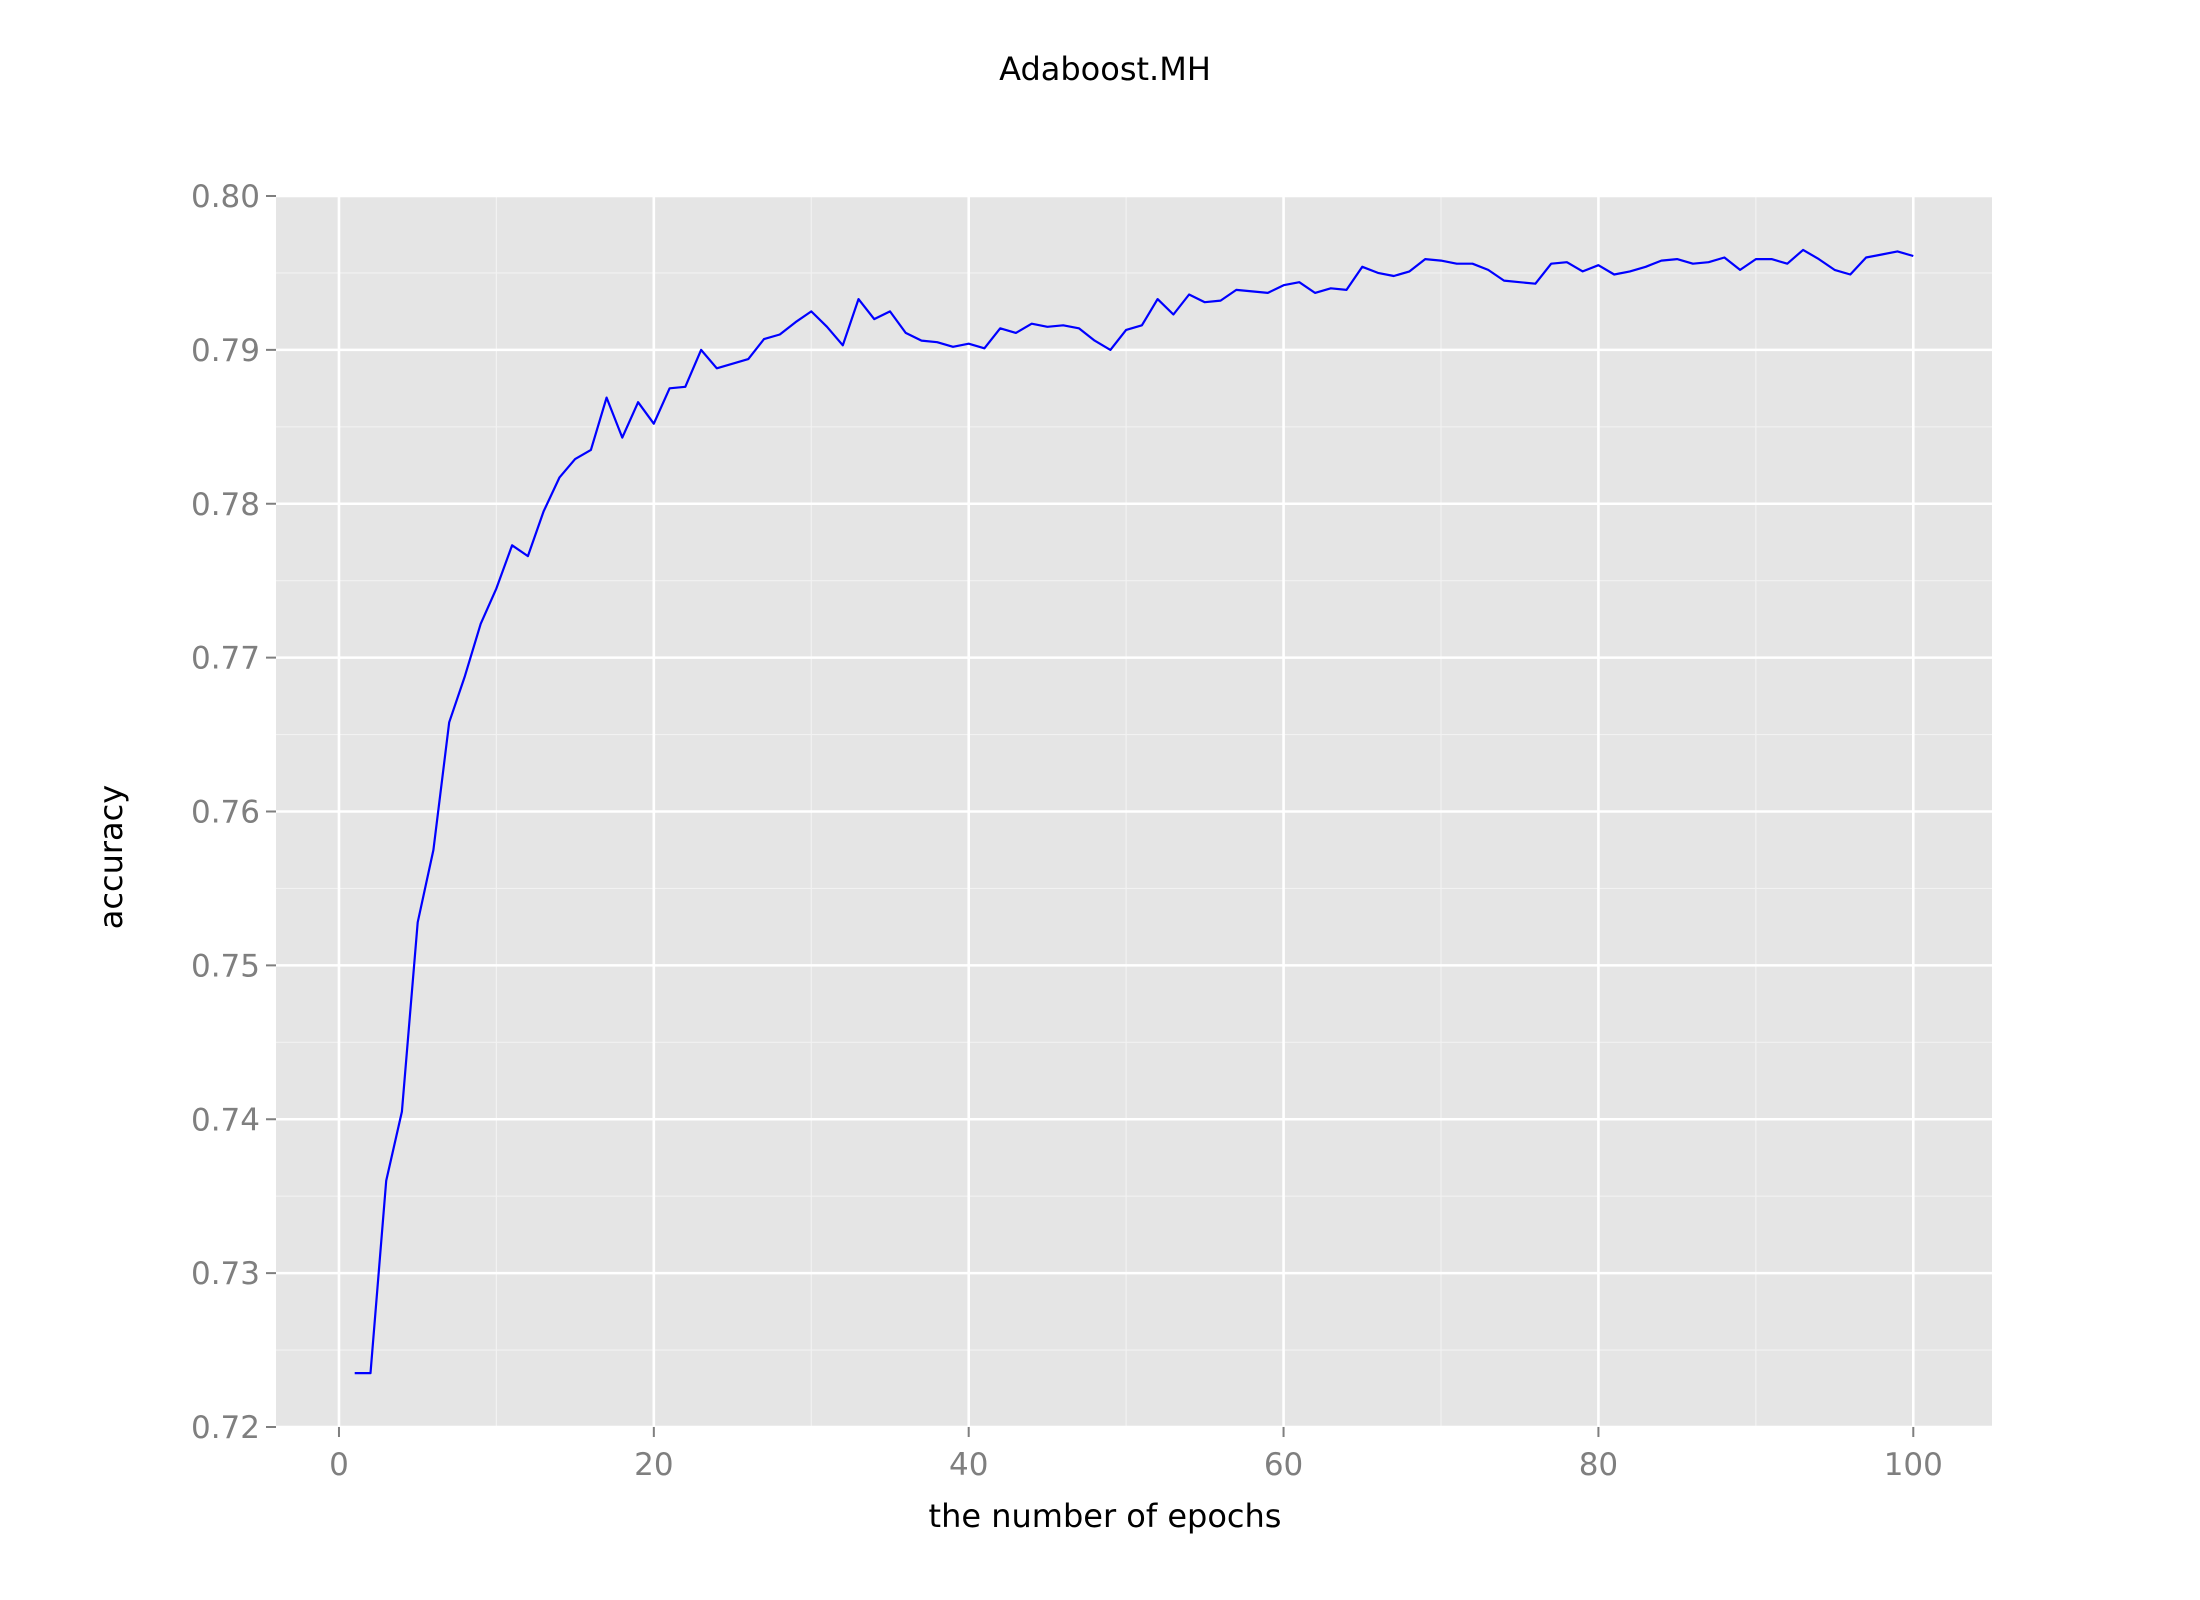  Describe the element at coordinates (225, 813) in the screenshot. I see `y-tick-label: 0.76` at that location.